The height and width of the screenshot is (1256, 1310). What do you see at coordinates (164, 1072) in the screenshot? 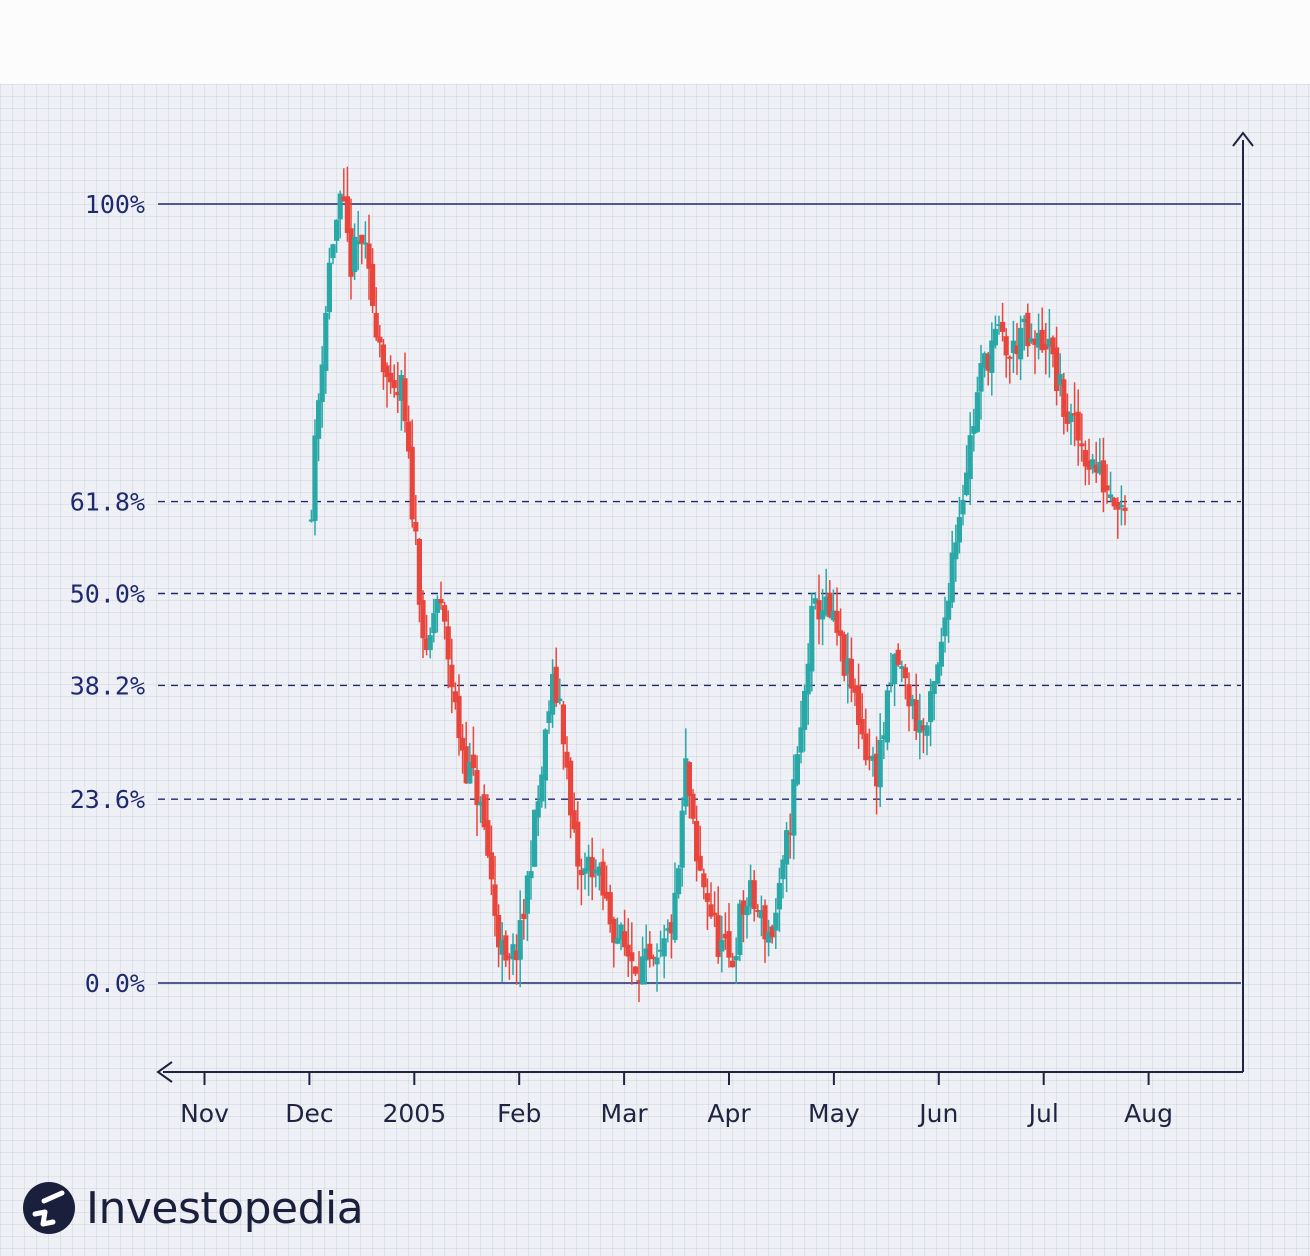
I see `x-axis-arrow-icon` at bounding box center [164, 1072].